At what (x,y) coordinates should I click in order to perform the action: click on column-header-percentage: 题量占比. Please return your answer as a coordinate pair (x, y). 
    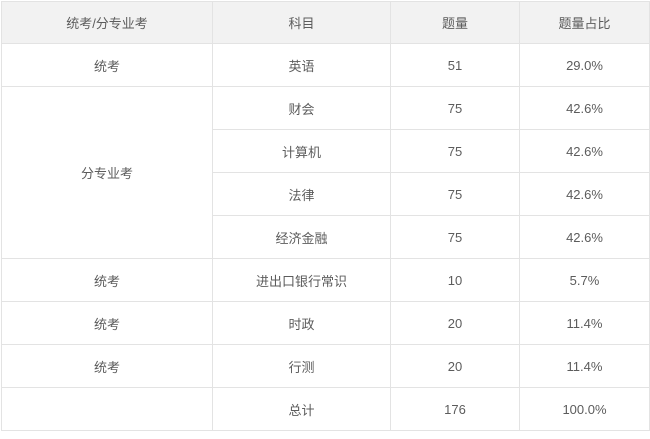
    Looking at the image, I should click on (584, 22).